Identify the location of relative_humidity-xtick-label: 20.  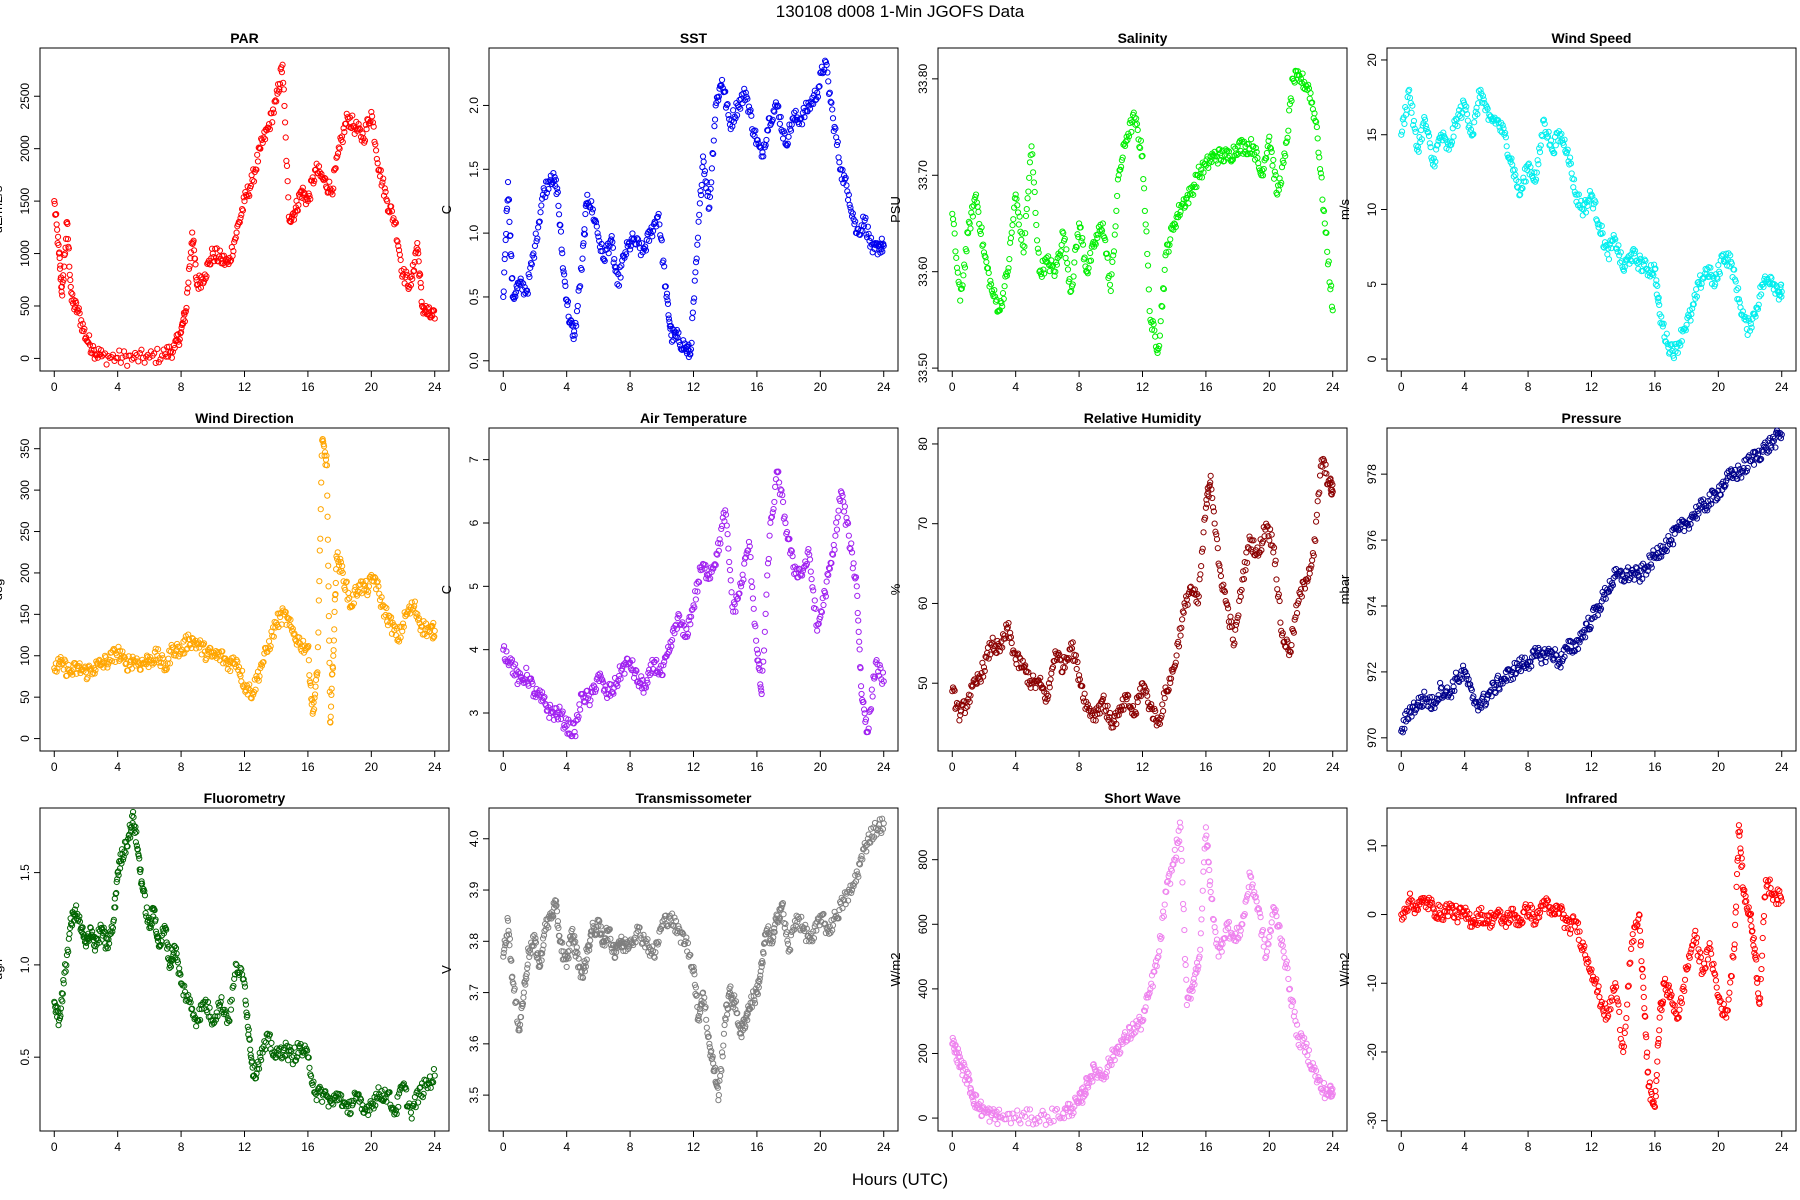
(1270, 767).